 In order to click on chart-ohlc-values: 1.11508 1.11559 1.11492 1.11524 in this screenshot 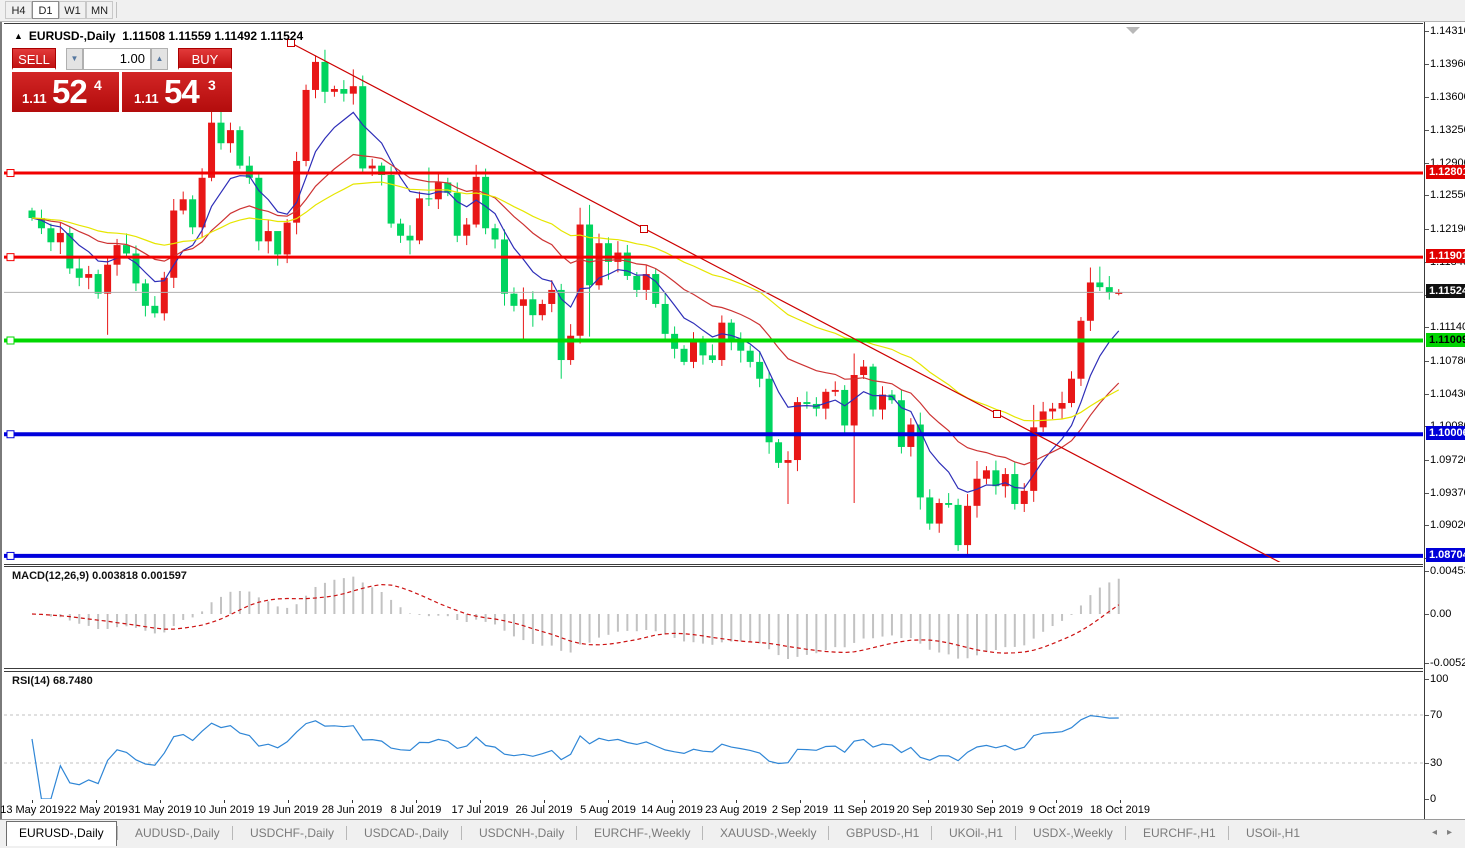, I will do `click(213, 36)`.